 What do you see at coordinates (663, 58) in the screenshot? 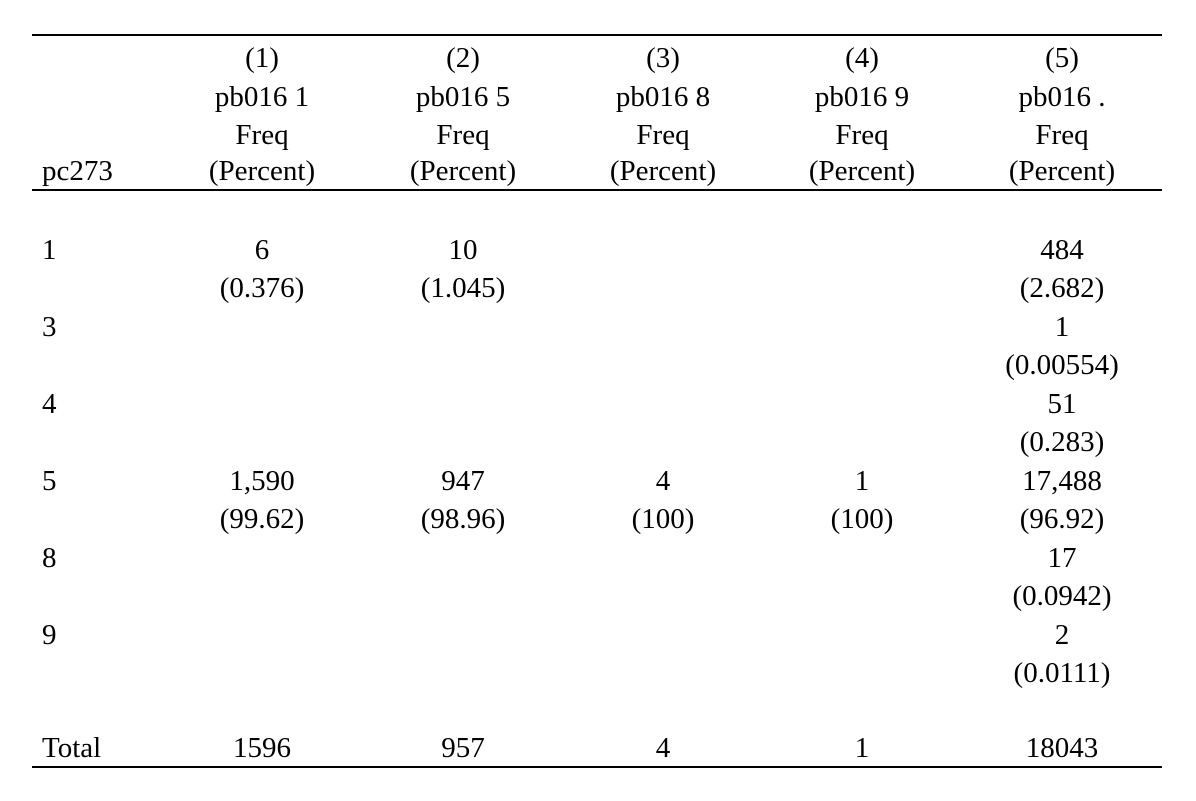
I see `col-3-number: (3)` at bounding box center [663, 58].